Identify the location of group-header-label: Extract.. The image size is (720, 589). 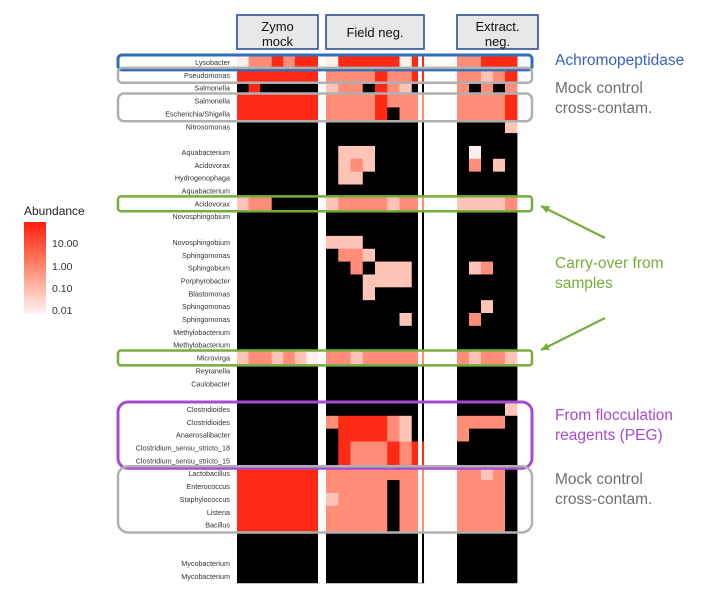
(497, 26).